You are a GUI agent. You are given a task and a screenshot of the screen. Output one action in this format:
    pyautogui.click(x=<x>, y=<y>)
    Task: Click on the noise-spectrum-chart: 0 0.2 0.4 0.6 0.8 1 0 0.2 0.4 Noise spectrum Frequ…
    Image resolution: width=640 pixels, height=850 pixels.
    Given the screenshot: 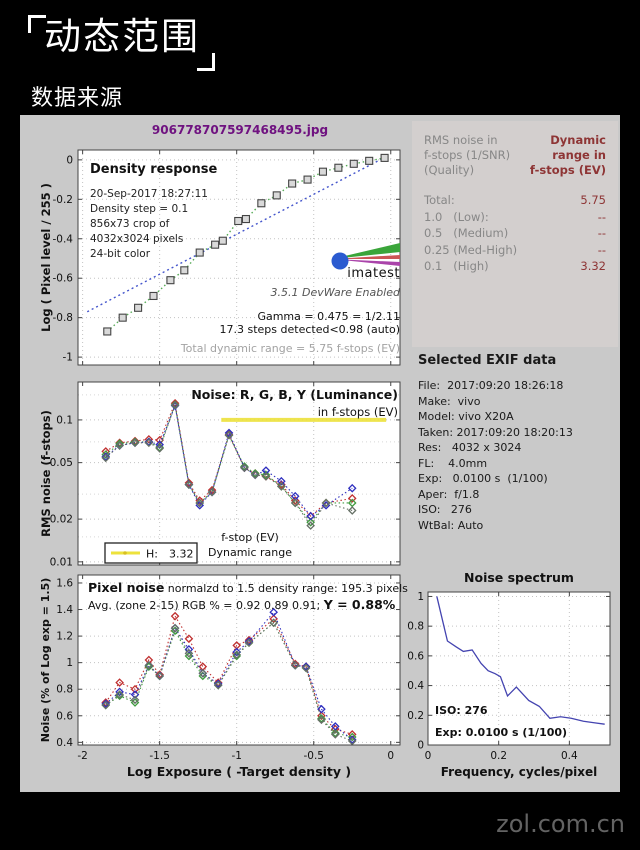 What is the action you would take?
    pyautogui.click(x=509, y=674)
    